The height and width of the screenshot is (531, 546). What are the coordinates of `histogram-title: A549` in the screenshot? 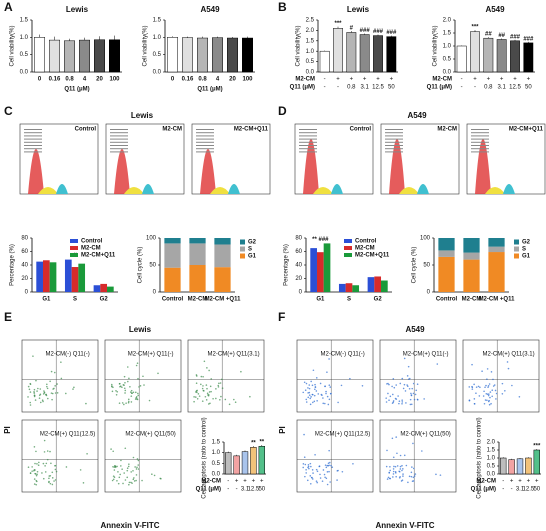 It's located at (417, 115).